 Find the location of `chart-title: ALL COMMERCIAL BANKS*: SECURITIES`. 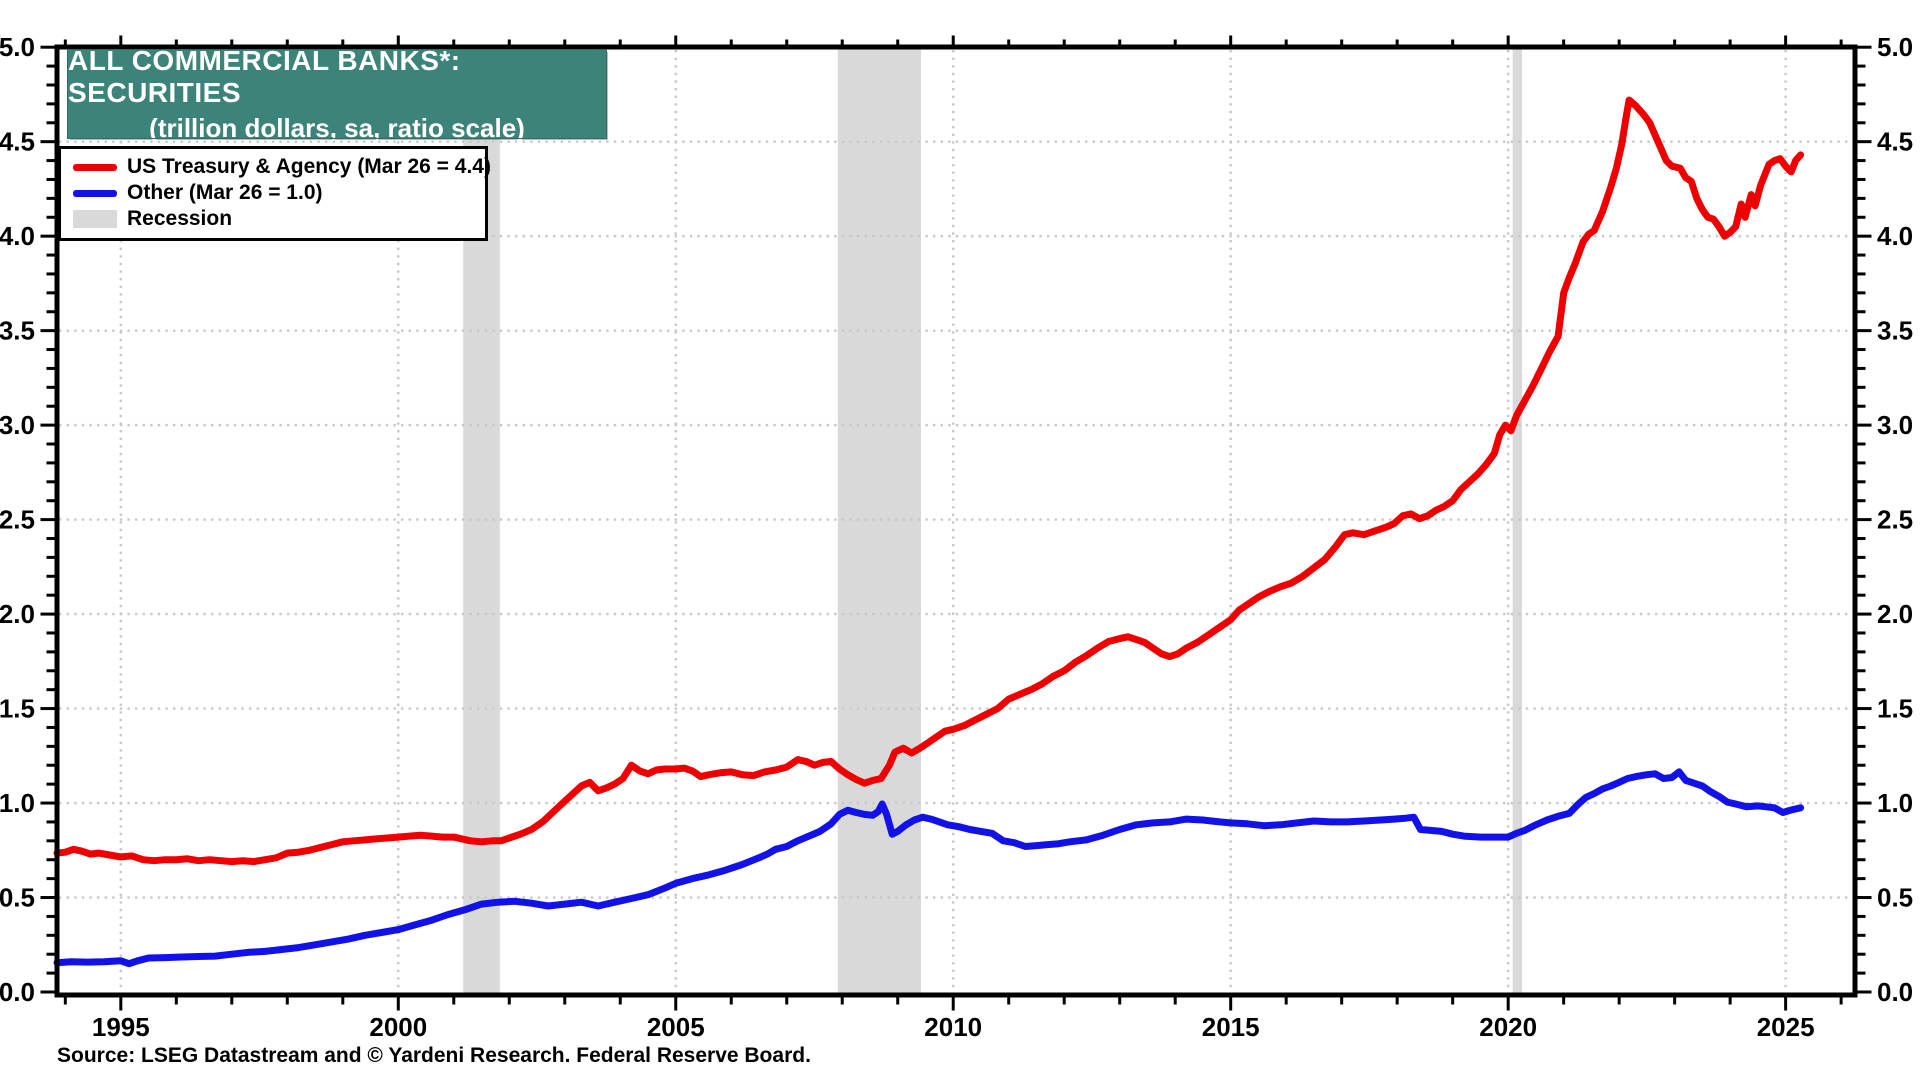

chart-title: ALL COMMERCIAL BANKS*: SECURITIES is located at coordinates (264, 76).